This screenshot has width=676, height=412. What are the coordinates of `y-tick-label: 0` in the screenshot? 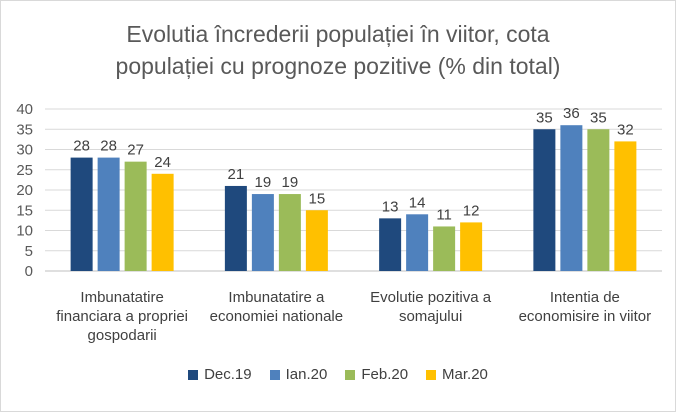 It's located at (29, 271).